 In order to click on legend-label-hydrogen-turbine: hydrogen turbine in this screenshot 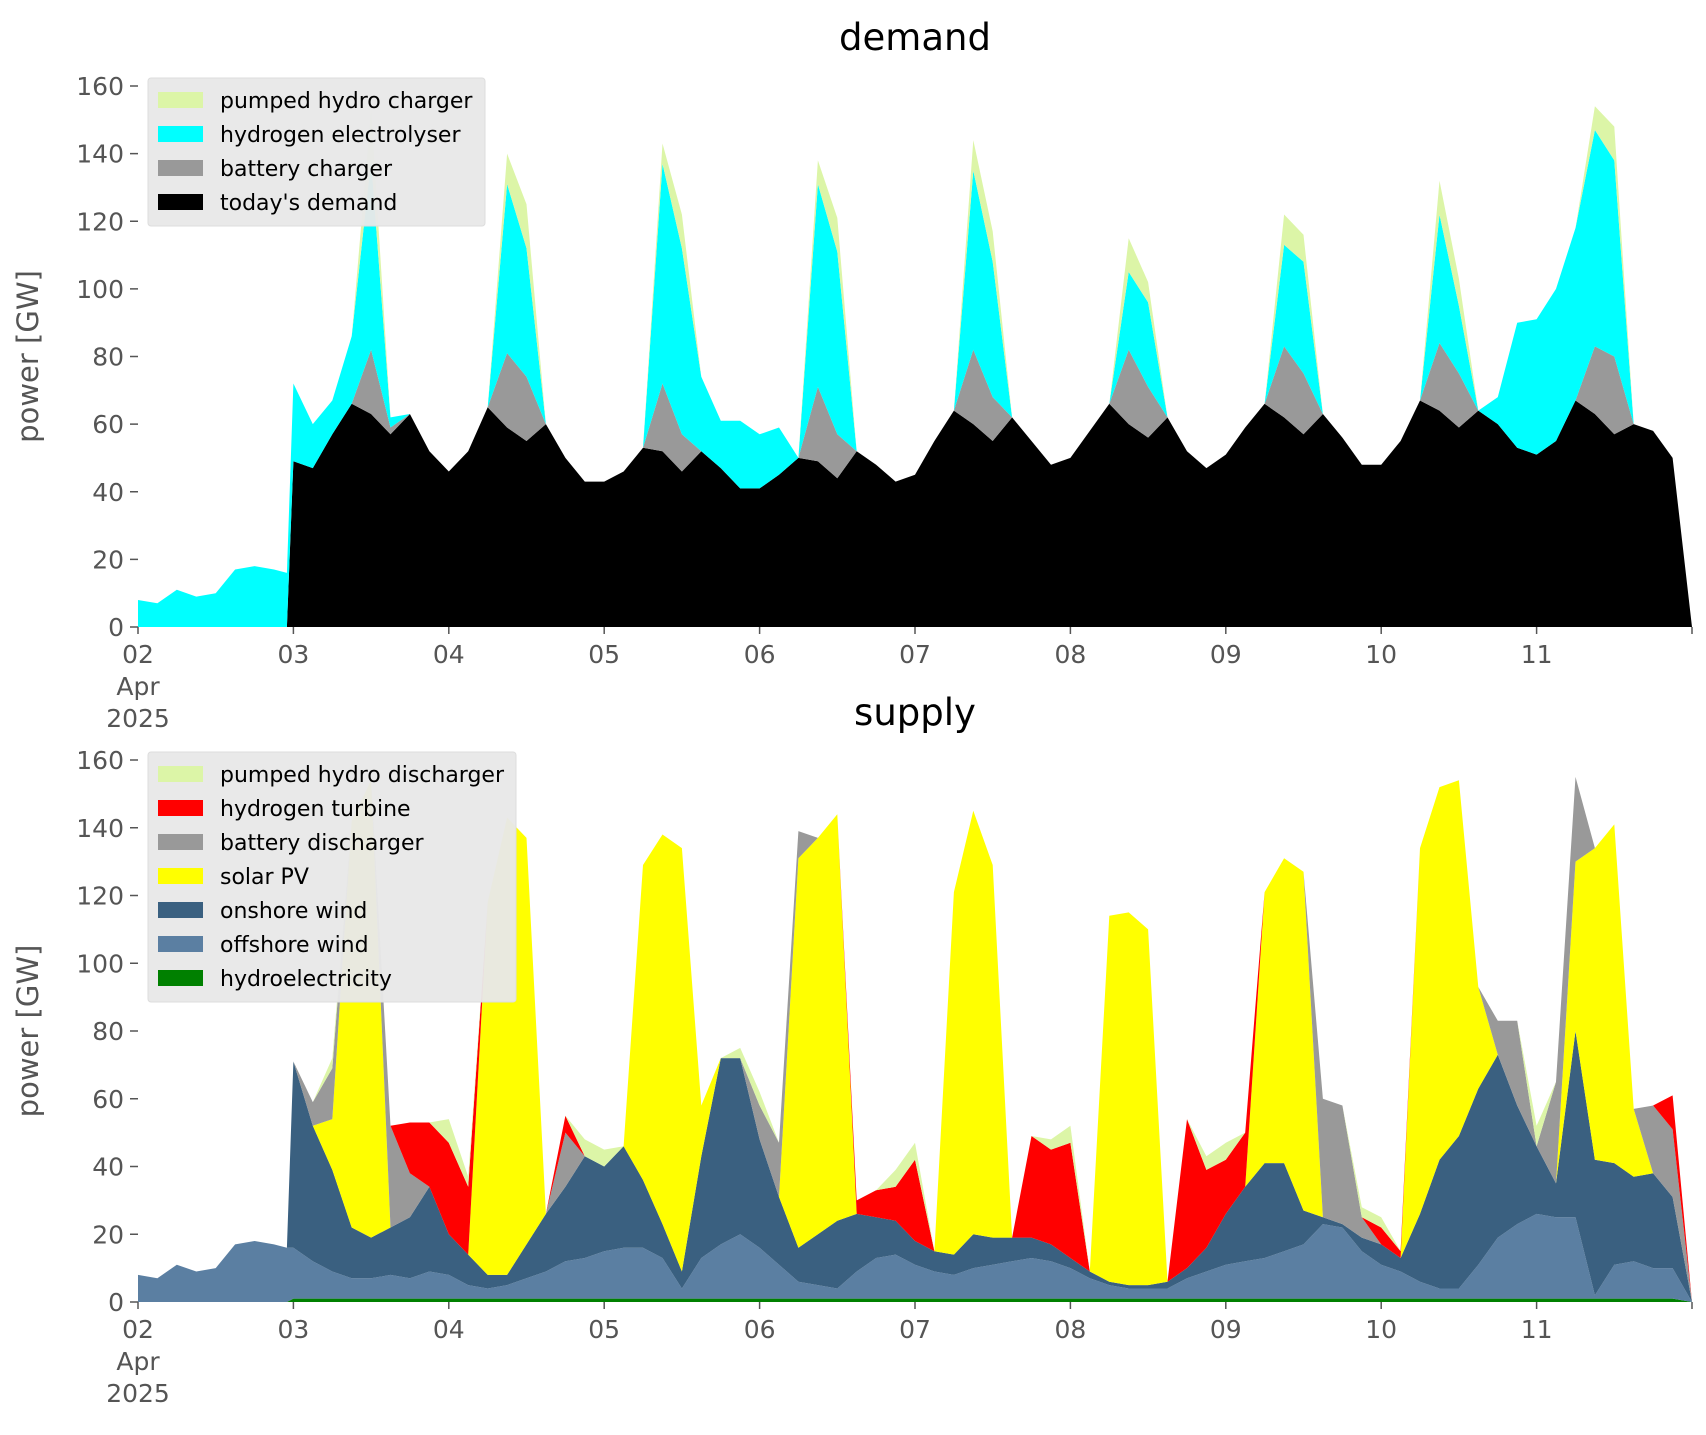, I will do `click(315, 809)`.